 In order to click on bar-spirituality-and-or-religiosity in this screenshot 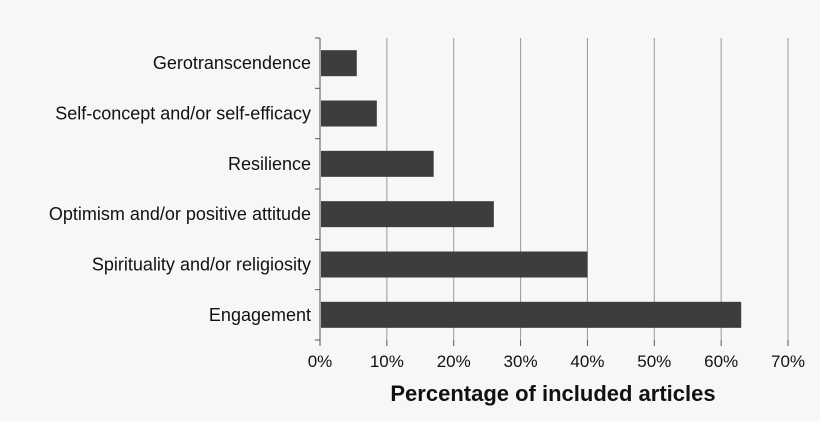, I will do `click(454, 264)`.